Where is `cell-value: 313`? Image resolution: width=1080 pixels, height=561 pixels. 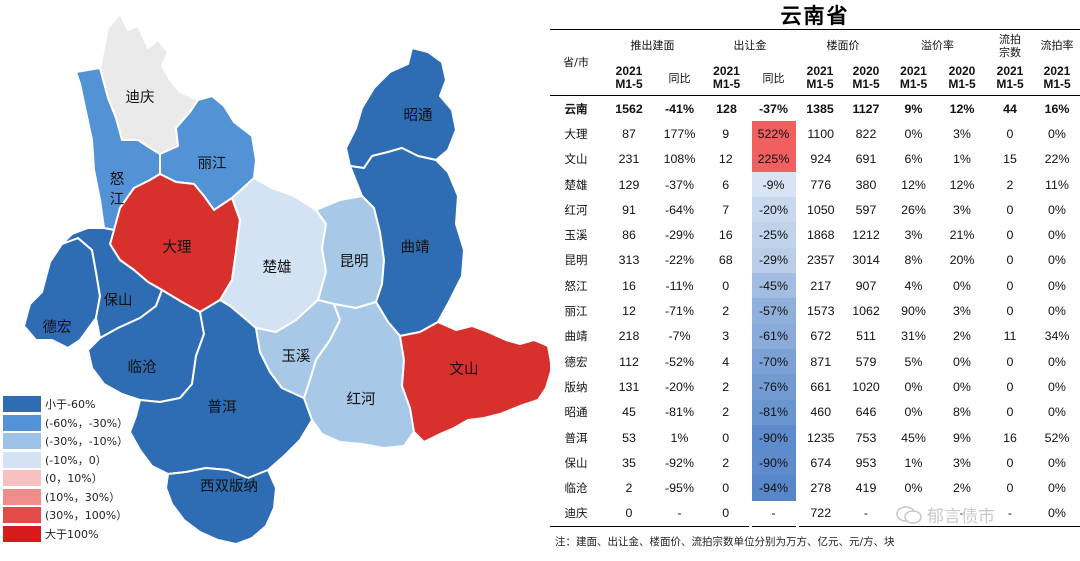
cell-value: 313 is located at coordinates (629, 260).